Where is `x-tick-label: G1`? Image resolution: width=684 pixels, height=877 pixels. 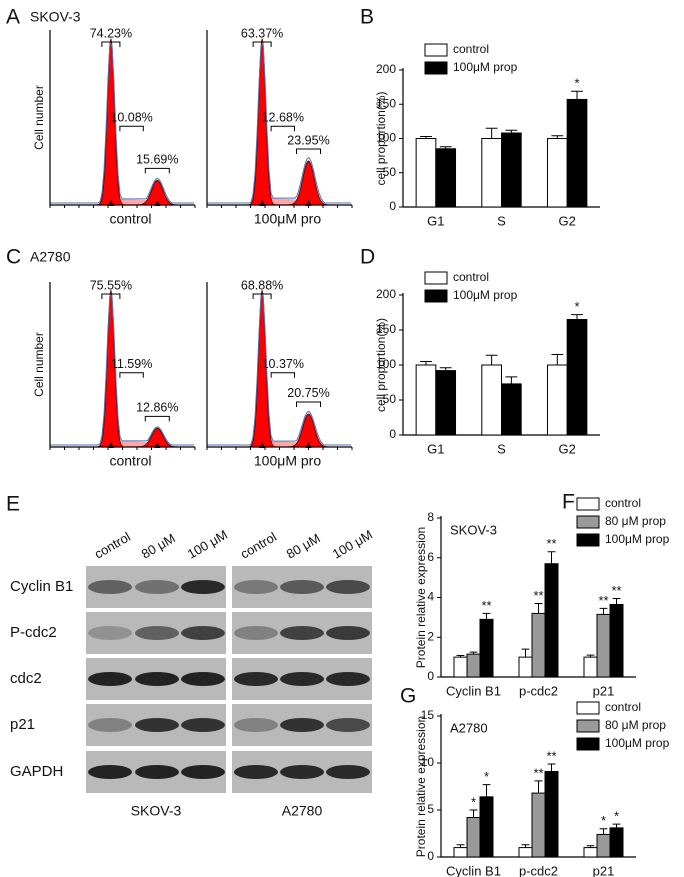 x-tick-label: G1 is located at coordinates (435, 448).